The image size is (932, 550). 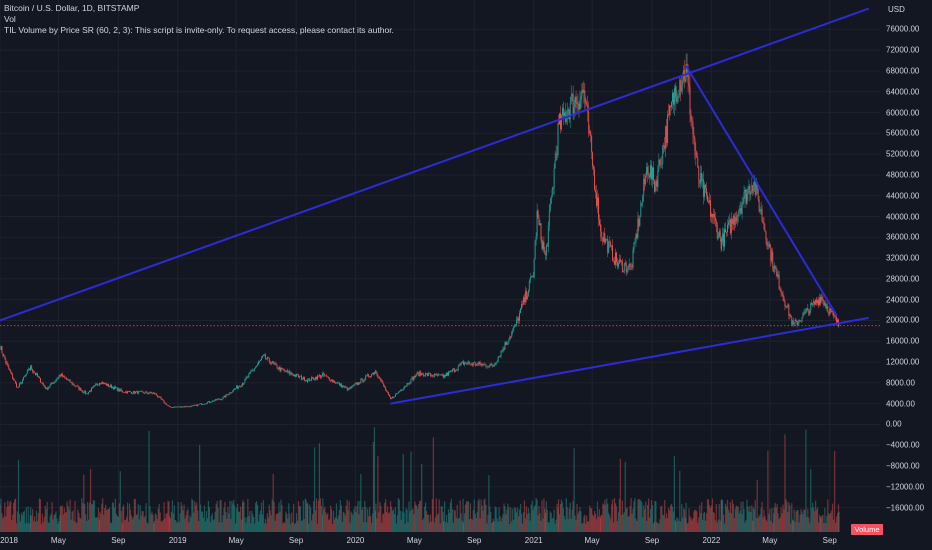 What do you see at coordinates (72, 8) in the screenshot?
I see `symbol-title: Bitcoin / U.S. Dollar, 1D, BITSTAMP` at bounding box center [72, 8].